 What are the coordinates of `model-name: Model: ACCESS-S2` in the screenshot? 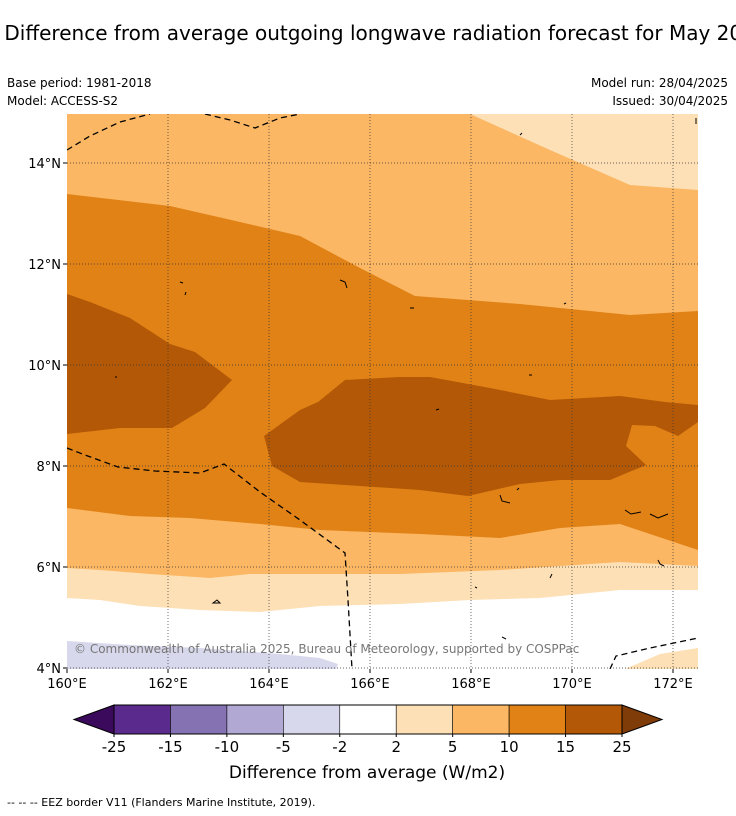 It's located at (63, 101).